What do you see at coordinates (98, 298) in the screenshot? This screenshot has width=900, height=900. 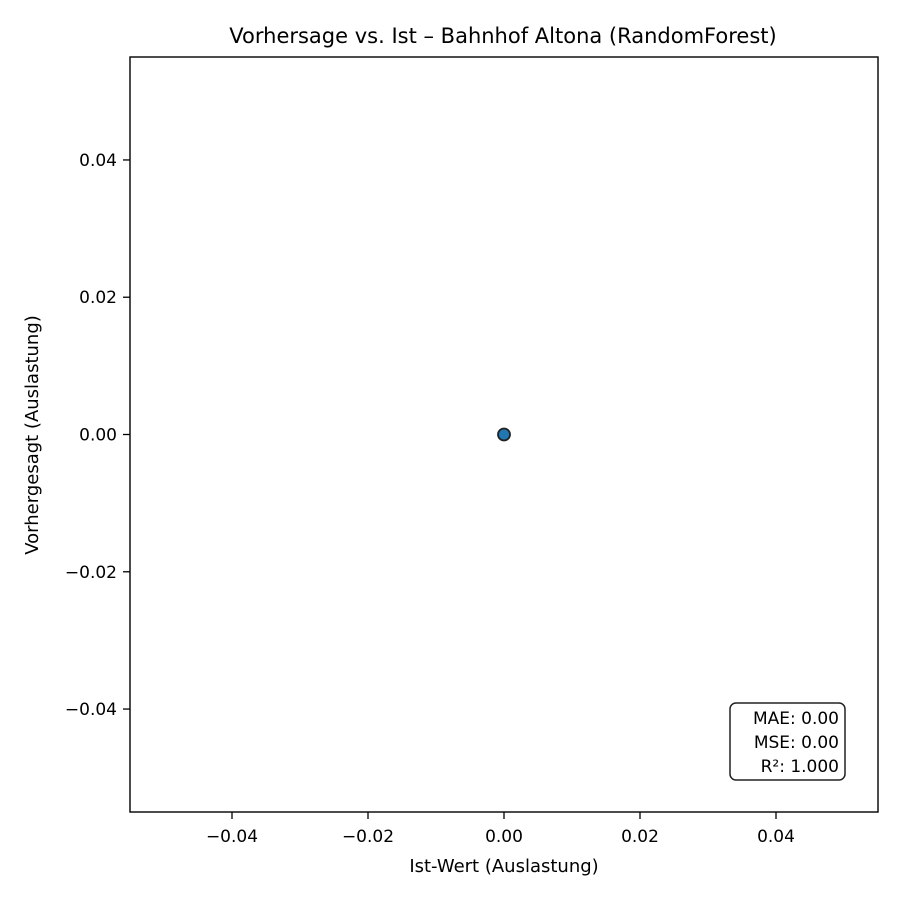 I see `y-tick-label: 0.02` at bounding box center [98, 298].